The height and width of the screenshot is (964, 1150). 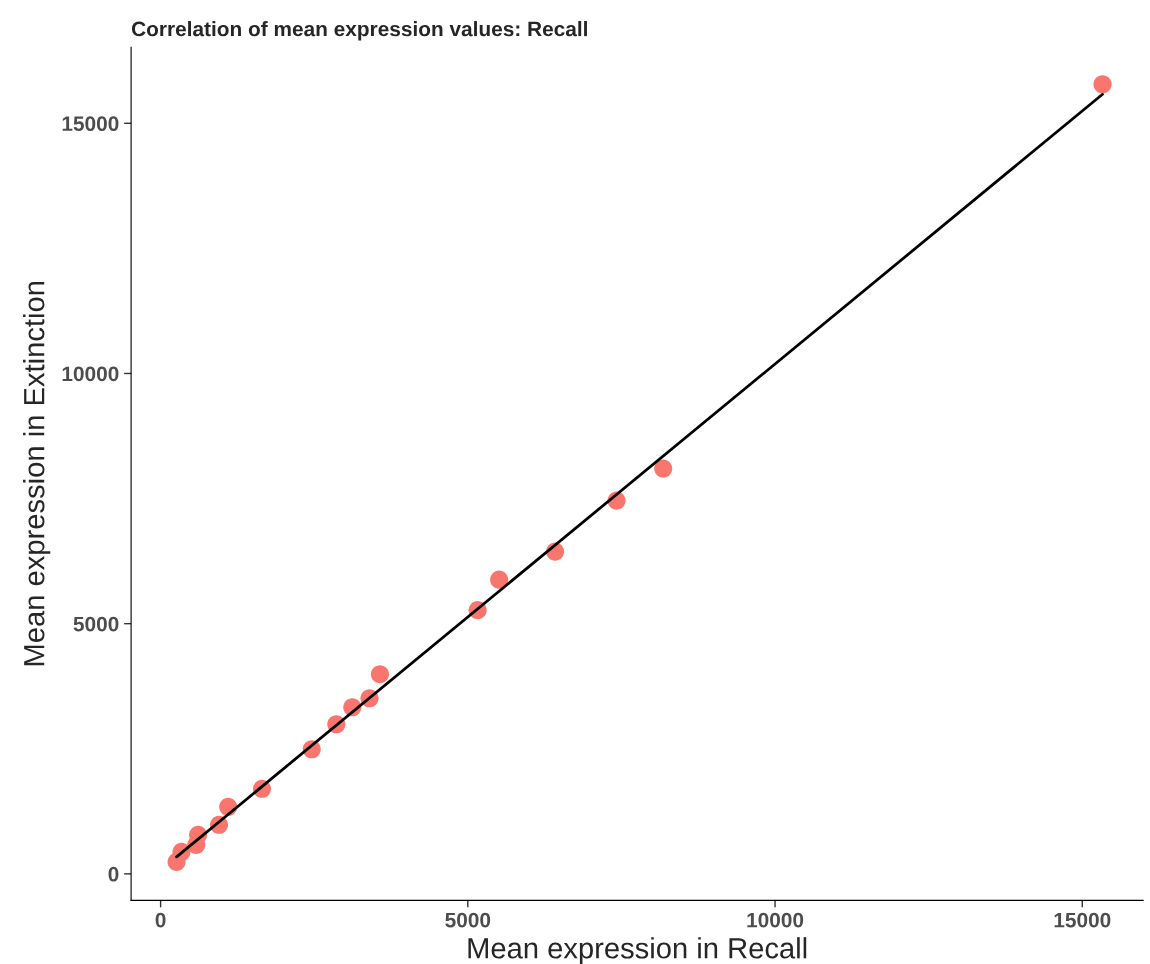 I want to click on y-tick-label: 0, so click(x=113, y=874).